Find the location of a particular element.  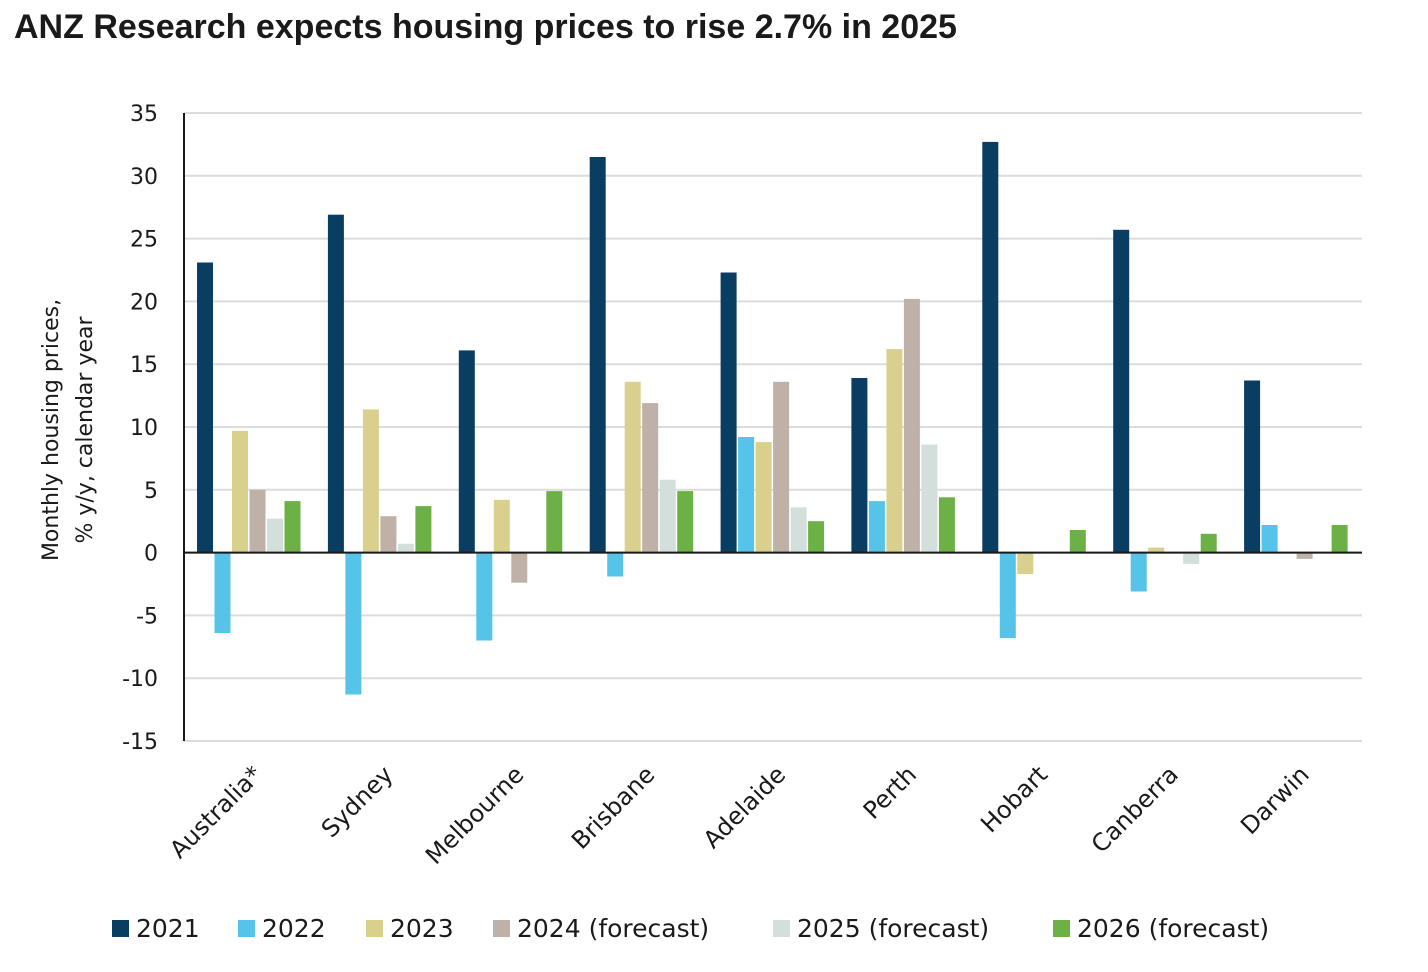

y-tick-label: -10 is located at coordinates (140, 679).